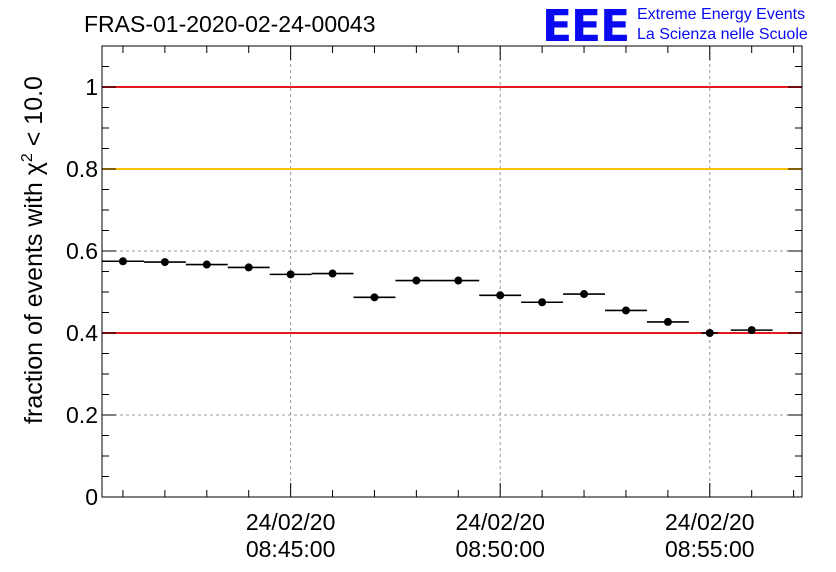 This screenshot has width=836, height=572. Describe the element at coordinates (291, 549) in the screenshot. I see `x-tick-label-time: 08:45:00` at that location.